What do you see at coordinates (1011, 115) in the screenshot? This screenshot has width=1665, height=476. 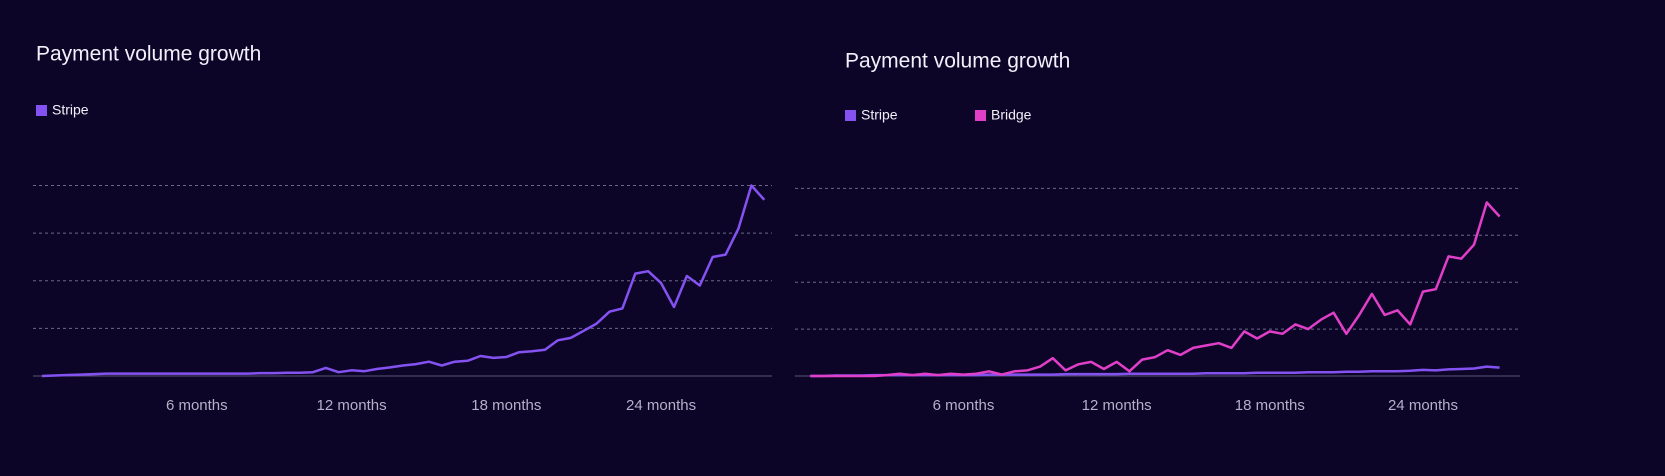 I see `legend-label: Bridge` at bounding box center [1011, 115].